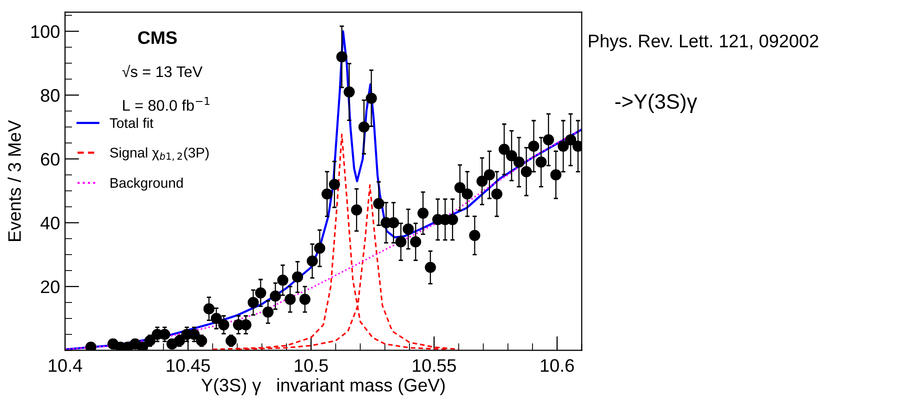 The height and width of the screenshot is (405, 897). Describe the element at coordinates (14, 180) in the screenshot. I see `y-axis-title: Events / 3 MeV` at that location.